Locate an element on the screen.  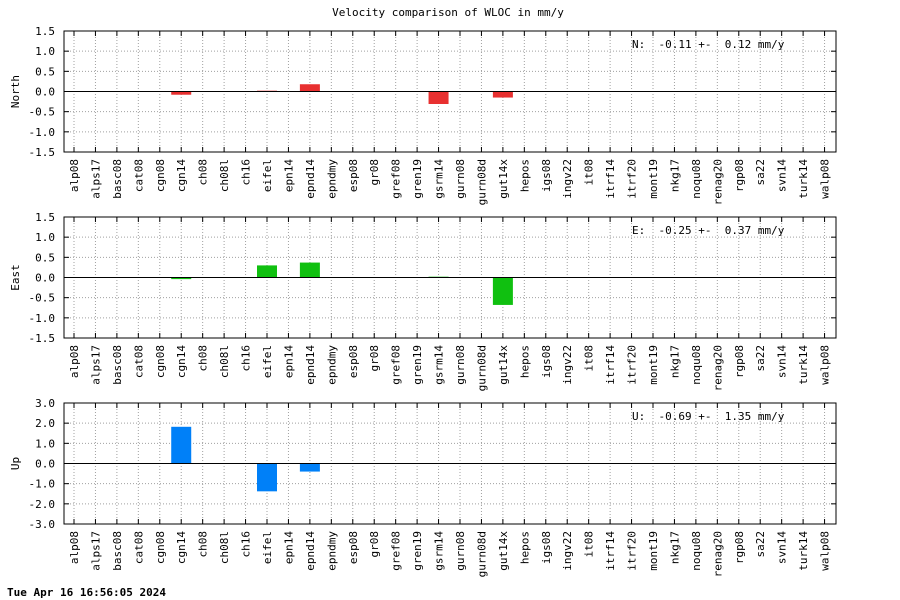
y-axis-label: Up is located at coordinates (15, 463).